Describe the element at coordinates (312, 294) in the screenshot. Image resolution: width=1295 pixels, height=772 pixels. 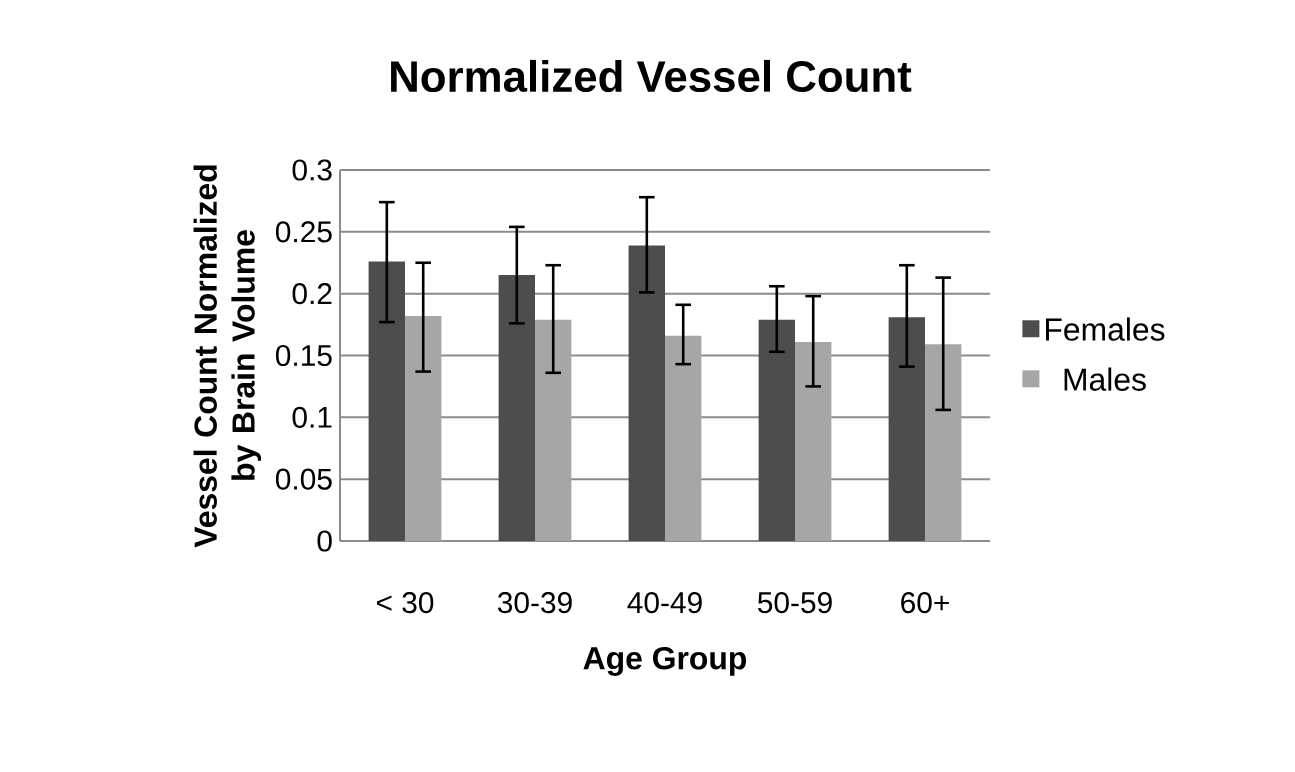
I see `y-tick-label: 0.2` at that location.